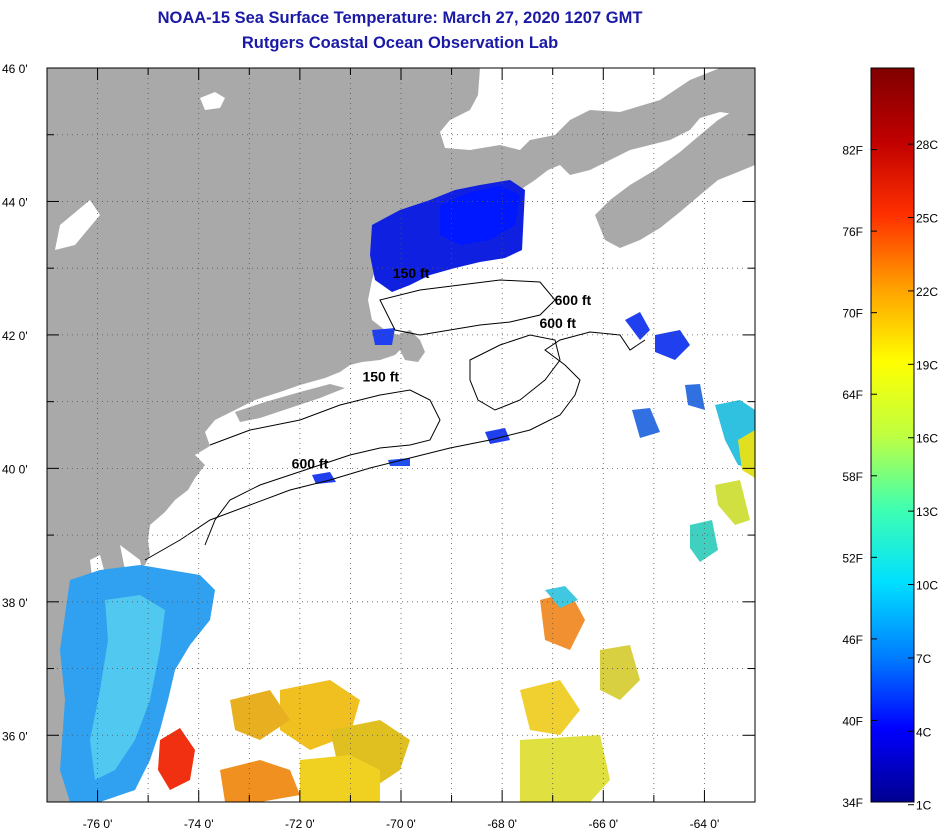  Describe the element at coordinates (15, 336) in the screenshot. I see `lat-label: 42 0'` at that location.